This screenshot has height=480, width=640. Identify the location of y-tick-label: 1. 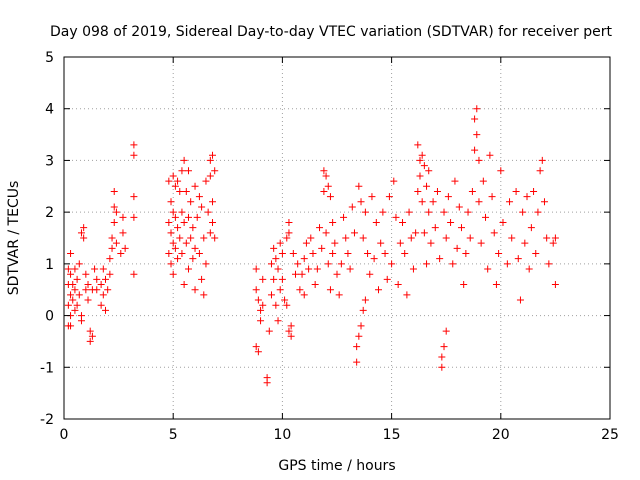
(49, 265).